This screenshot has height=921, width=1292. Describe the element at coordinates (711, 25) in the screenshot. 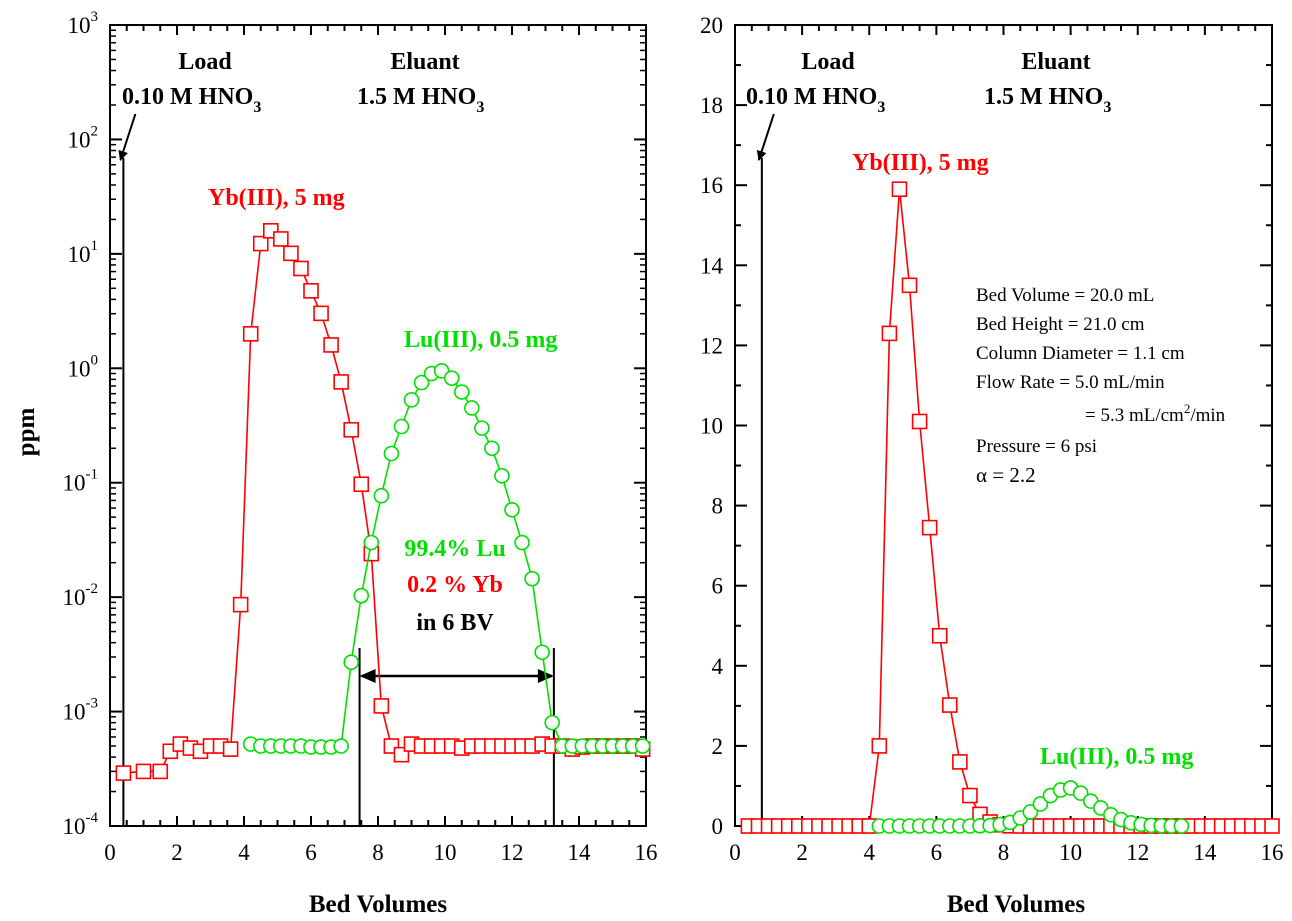

I see `right-y-tick-label: 20` at that location.